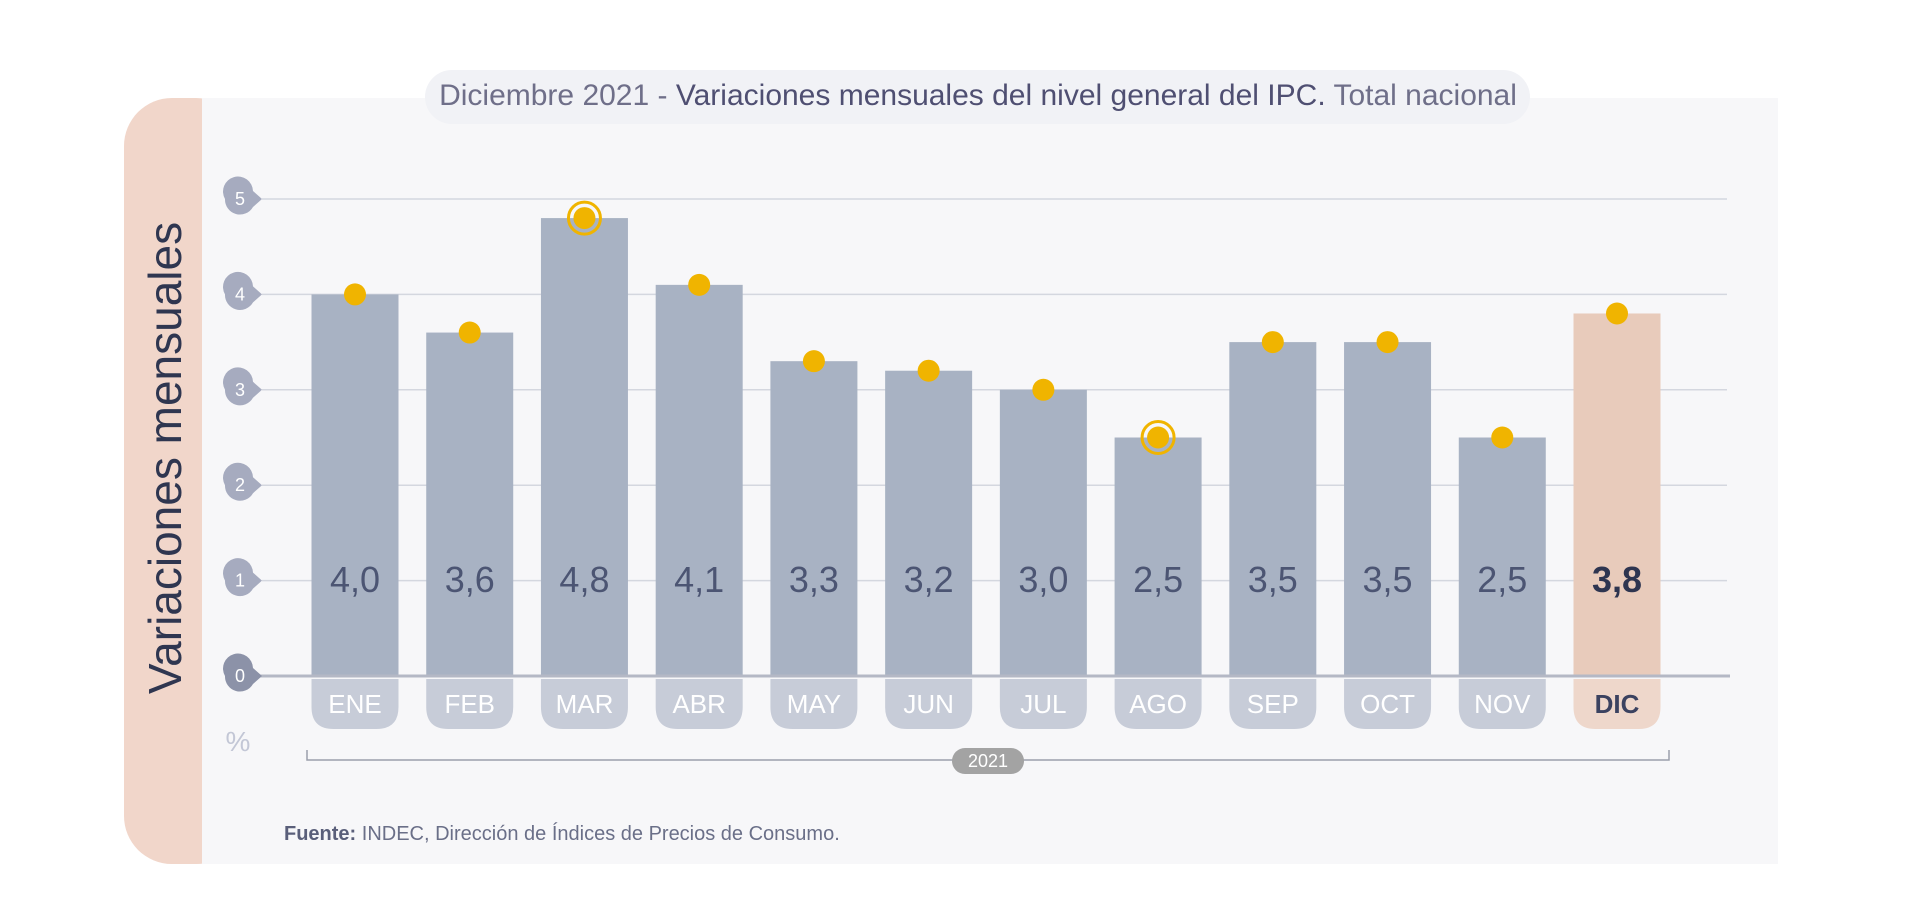 The image size is (1920, 924). What do you see at coordinates (584, 447) in the screenshot?
I see `bar-mar` at bounding box center [584, 447].